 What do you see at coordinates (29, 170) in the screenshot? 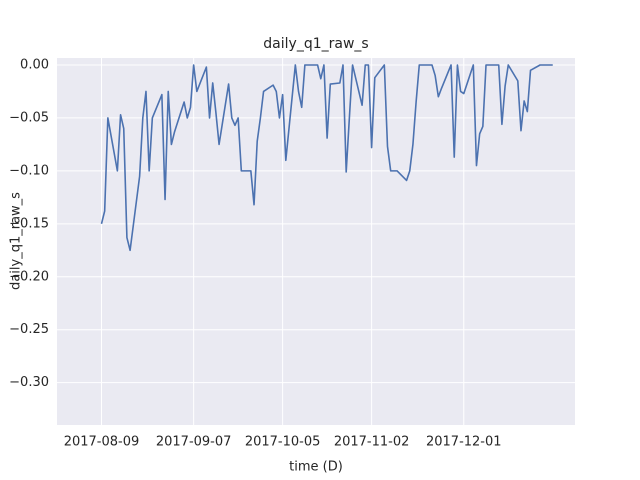
I see `y-tick-label: −0.10` at bounding box center [29, 170].